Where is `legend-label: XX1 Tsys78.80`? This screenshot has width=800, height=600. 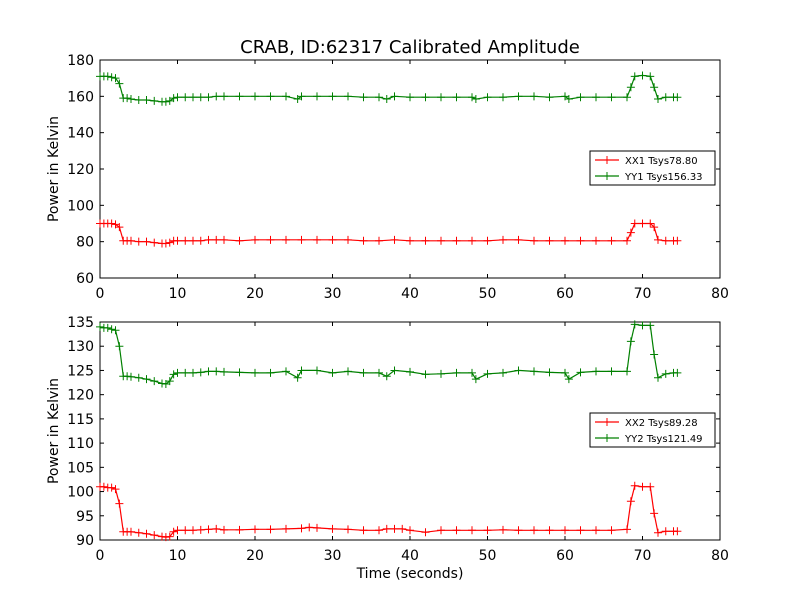 legend-label: XX1 Tsys78.80 is located at coordinates (661, 161).